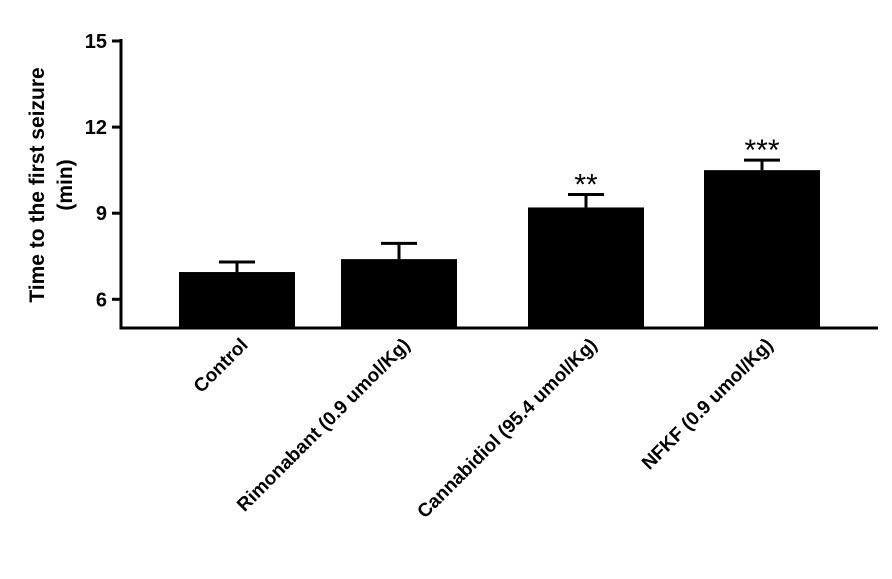 Image resolution: width=892 pixels, height=579 pixels. I want to click on x-tick-label-1: Control, so click(221, 366).